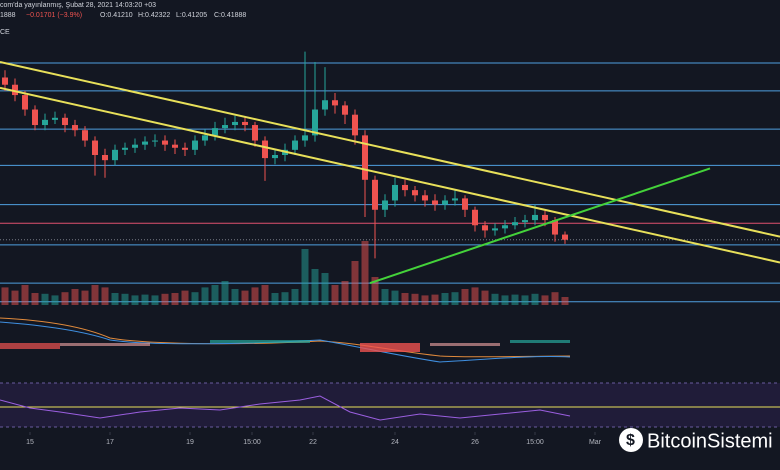 This screenshot has height=470, width=780. Describe the element at coordinates (5, 32) in the screenshot. I see `side-label: CE` at that location.